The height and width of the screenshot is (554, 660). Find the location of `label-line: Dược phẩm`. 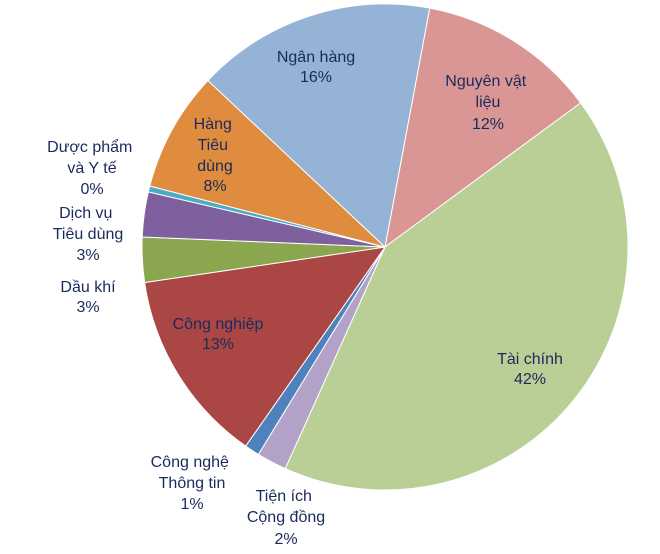

label-line: Dược phẩm is located at coordinates (92, 147).